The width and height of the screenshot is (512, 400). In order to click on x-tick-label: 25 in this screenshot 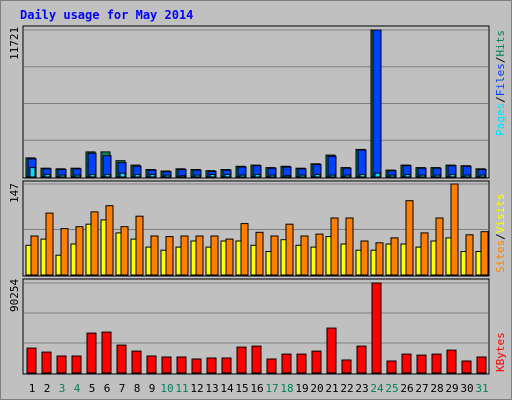, I will do `click(391, 388)`.